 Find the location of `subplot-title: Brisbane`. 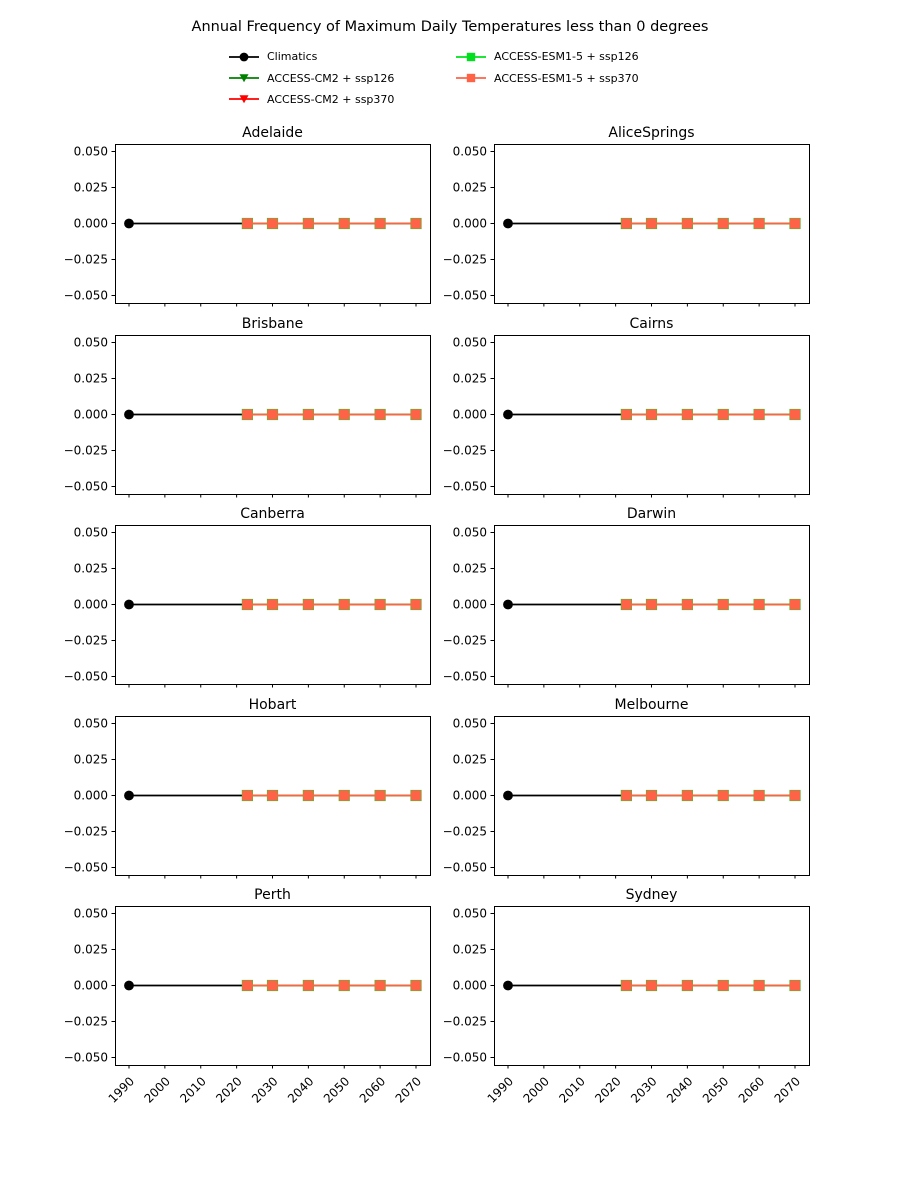

subplot-title: Brisbane is located at coordinates (273, 324).